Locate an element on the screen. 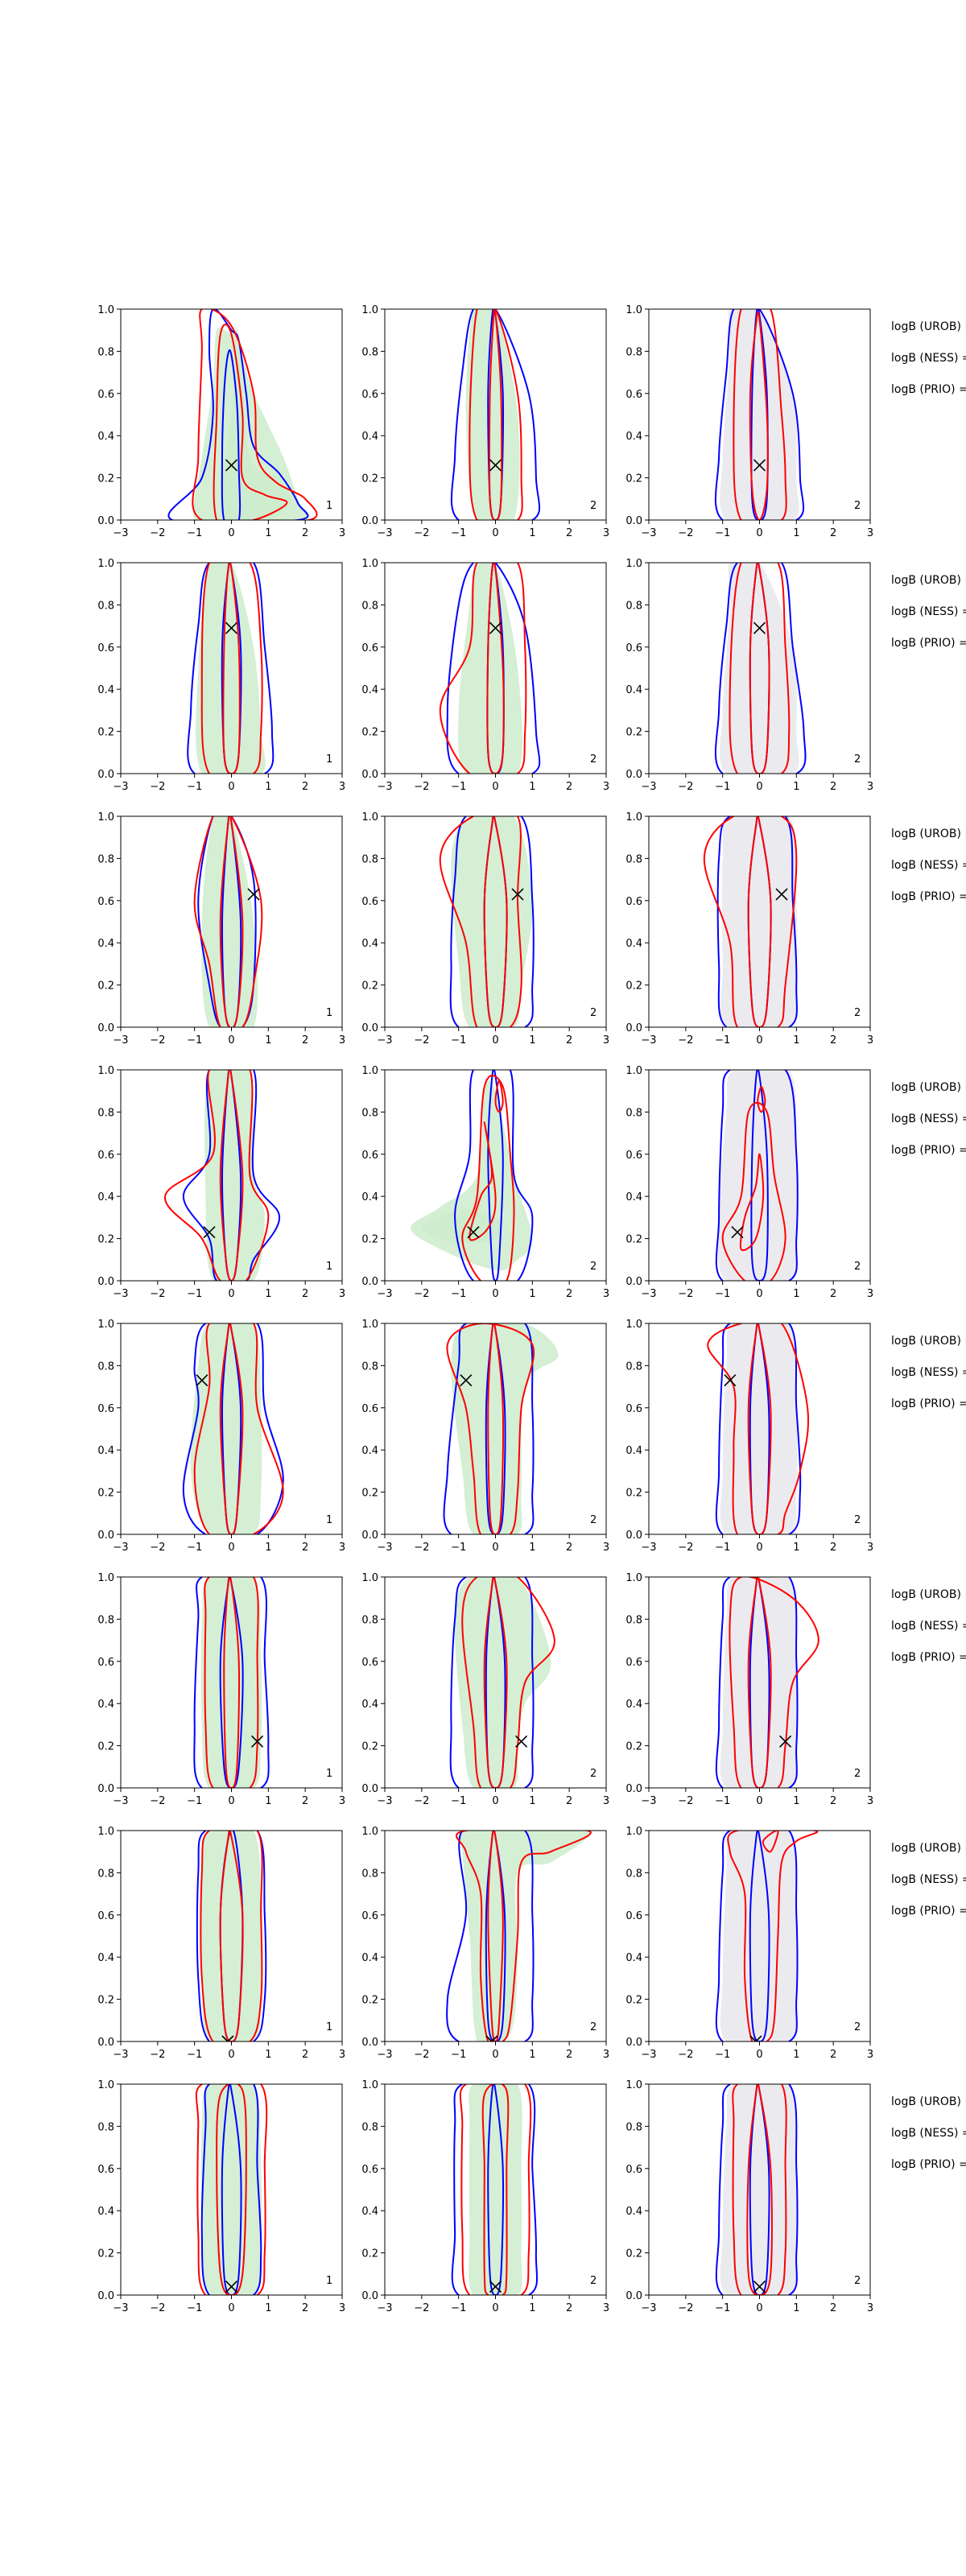  logb-label: logB (NESS) = is located at coordinates (928, 358).